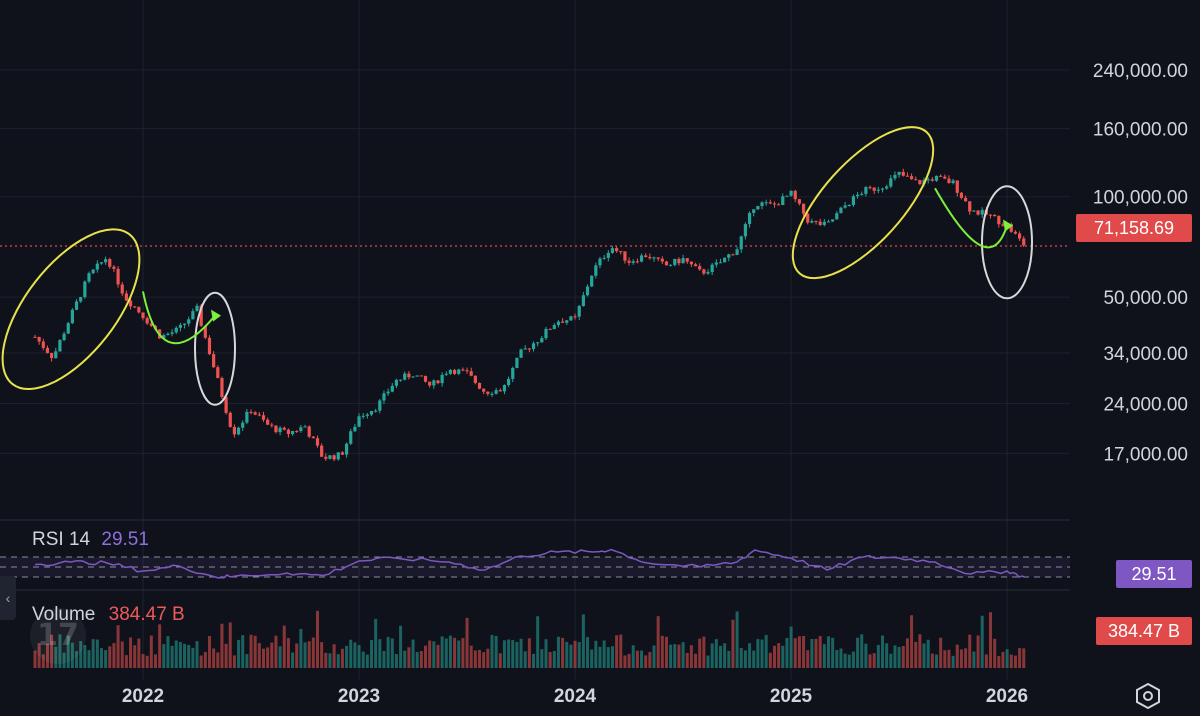 The width and height of the screenshot is (1200, 716). I want to click on price-tick-label: 240,000.00, so click(1140, 71).